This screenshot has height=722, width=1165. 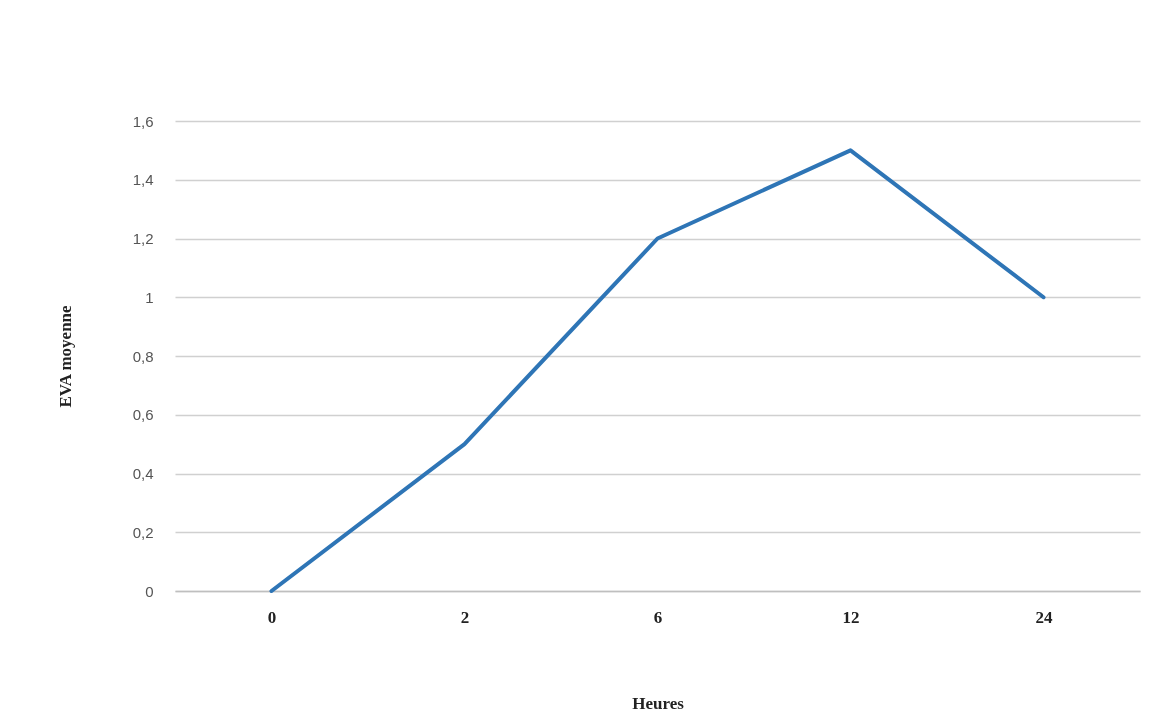 I want to click on x-tick-label: 2, so click(x=465, y=617).